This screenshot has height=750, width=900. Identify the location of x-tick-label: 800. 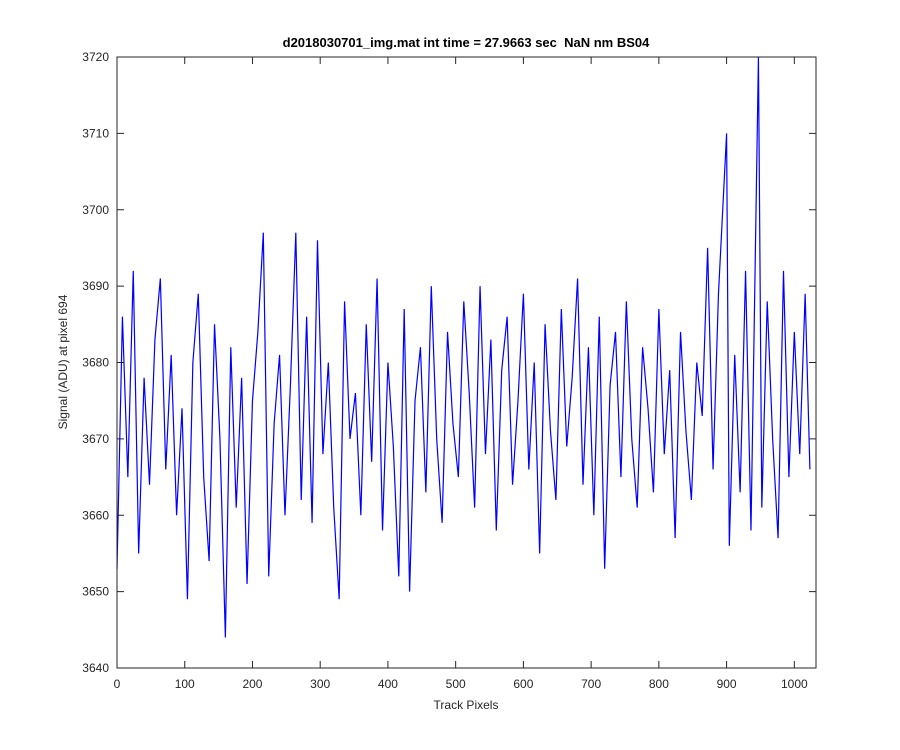
(659, 684).